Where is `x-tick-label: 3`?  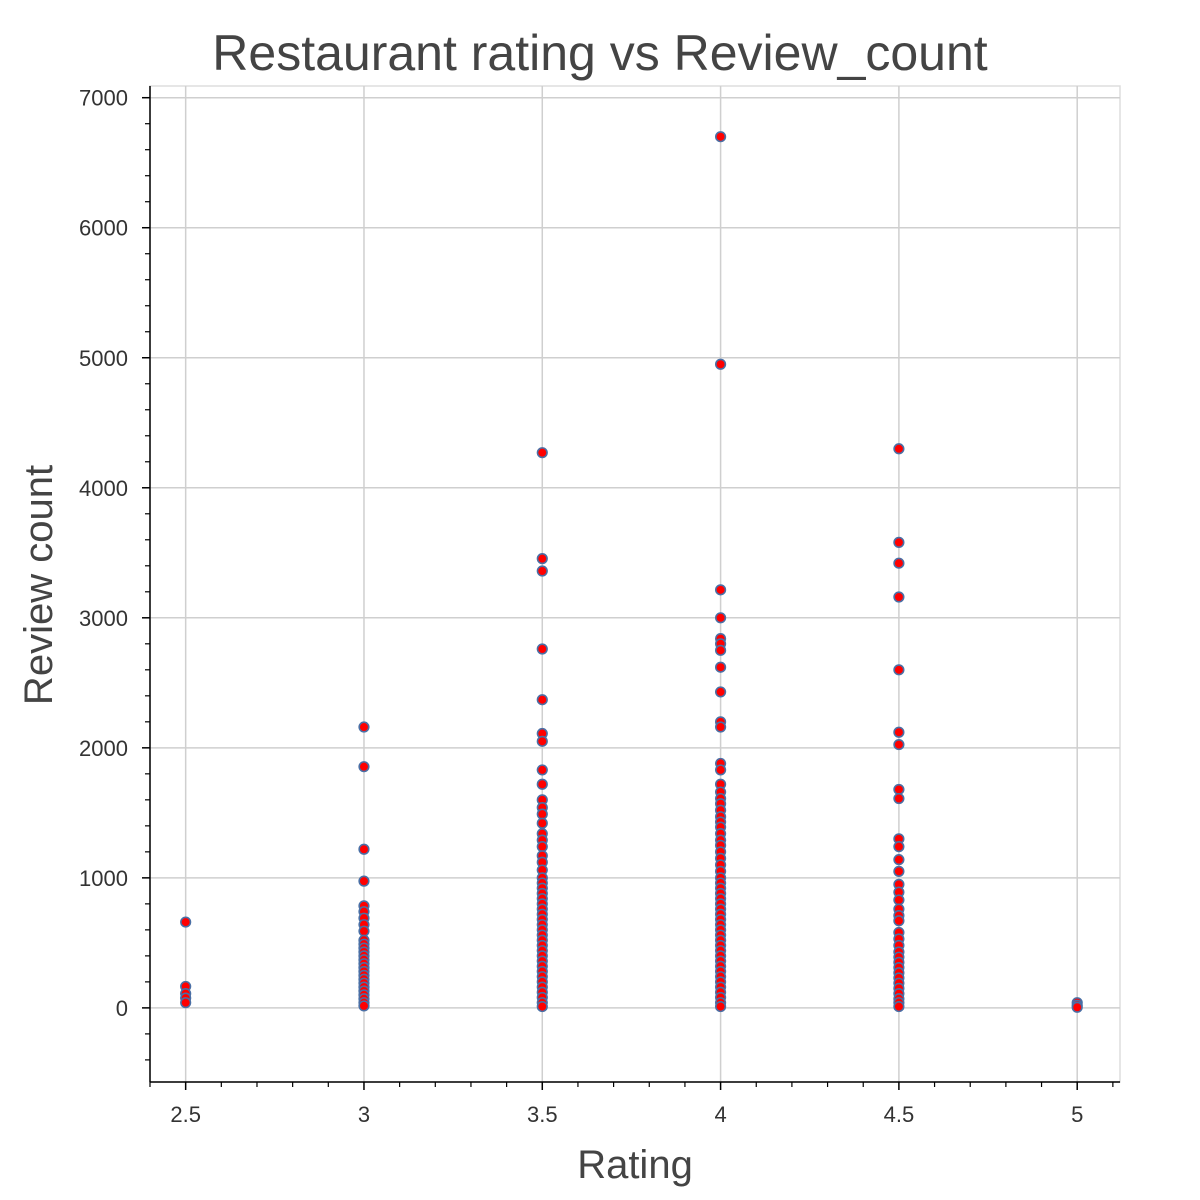
x-tick-label: 3 is located at coordinates (364, 1114).